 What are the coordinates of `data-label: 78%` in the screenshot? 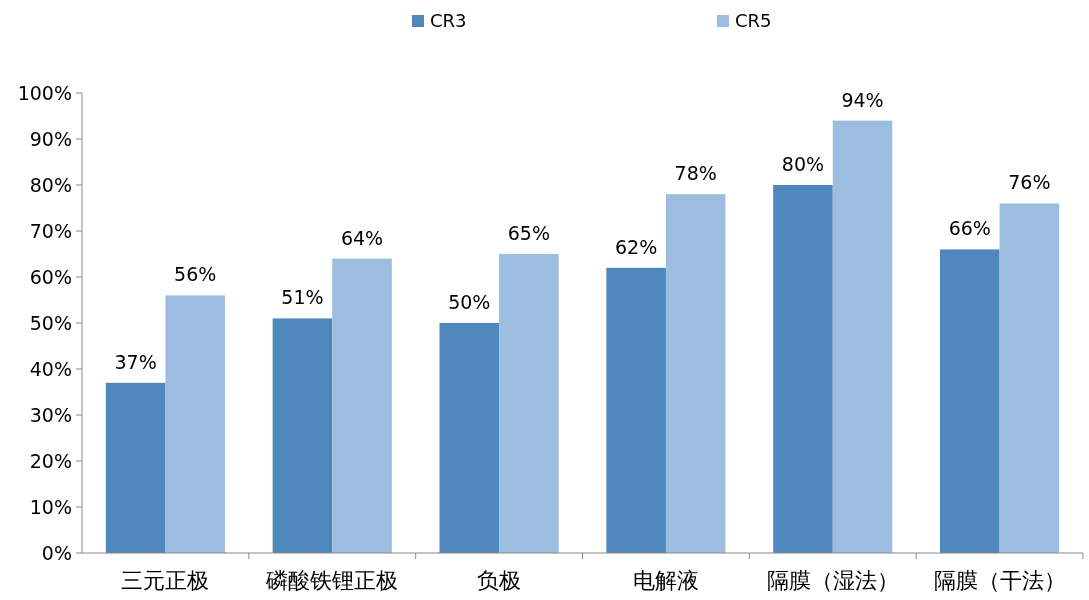 It's located at (695, 173).